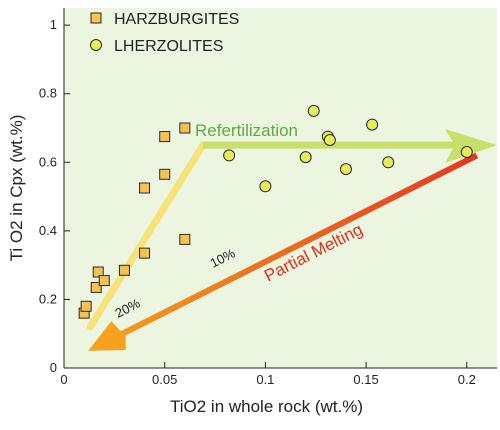 The image size is (500, 430). I want to click on y-tick-label: 0.8, so click(48, 93).